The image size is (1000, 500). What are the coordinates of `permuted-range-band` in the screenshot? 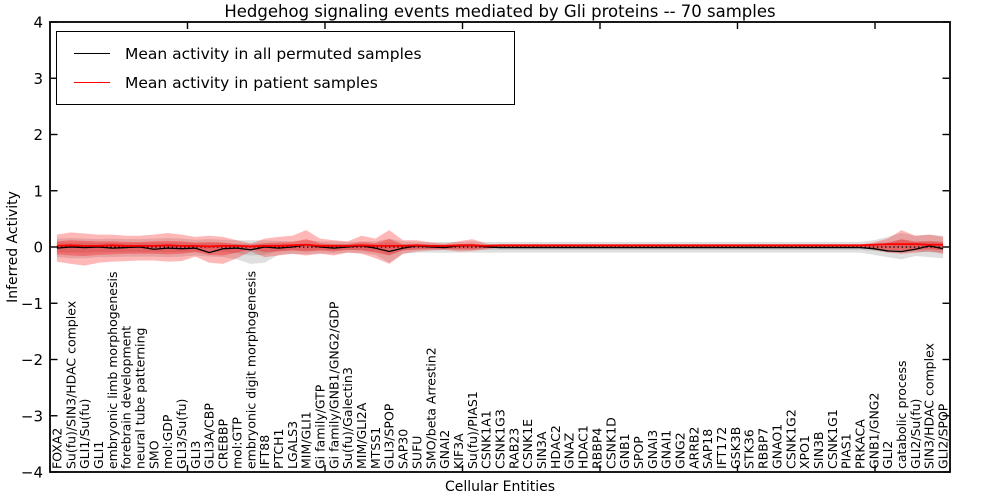 It's located at (500, 248).